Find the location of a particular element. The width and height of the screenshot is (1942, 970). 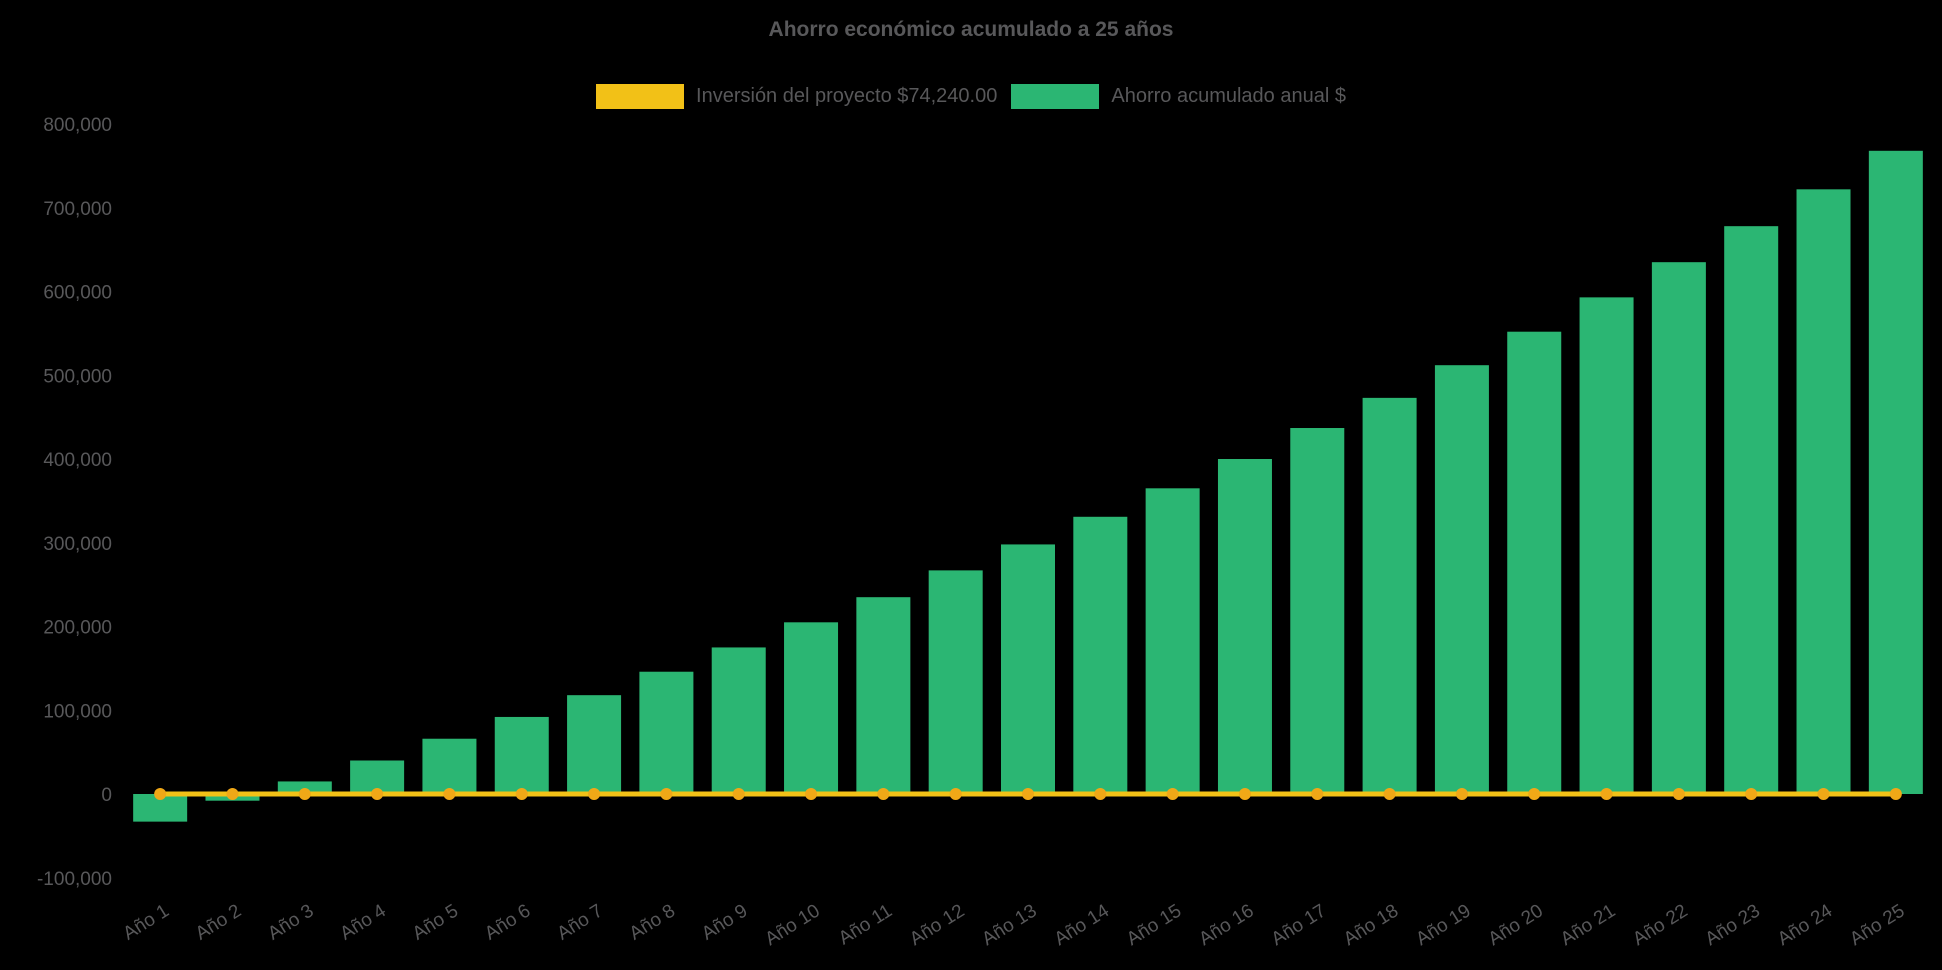

x-tick-group: Año 25 is located at coordinates (1877, 925).